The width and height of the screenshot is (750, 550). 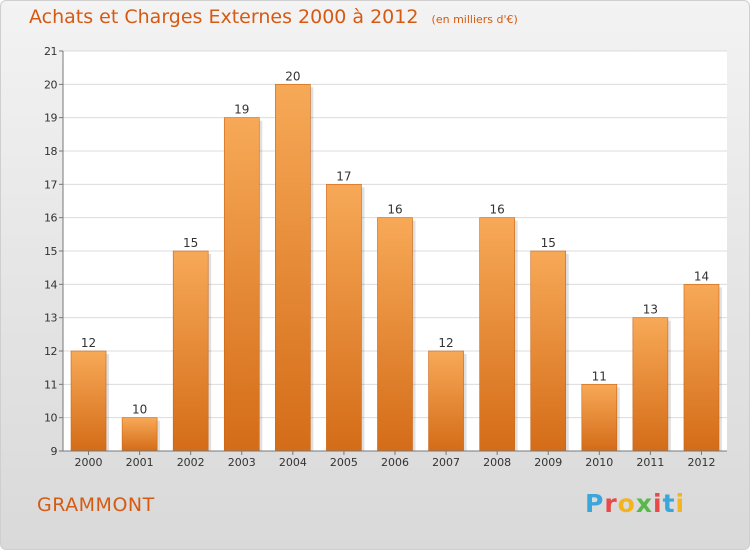 What do you see at coordinates (650, 310) in the screenshot?
I see `data-label: 13` at bounding box center [650, 310].